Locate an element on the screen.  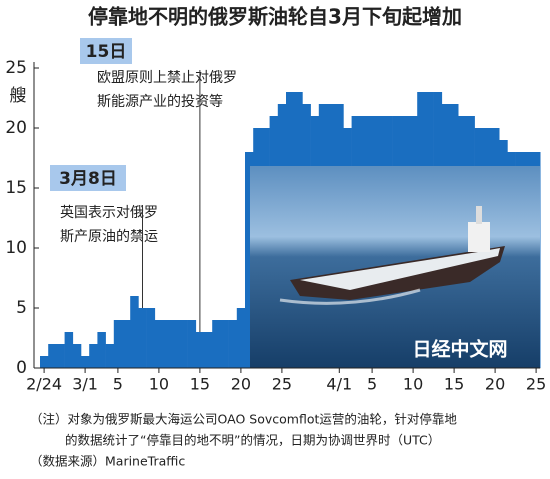
y-tick-label: 5 is located at coordinates (21, 308).